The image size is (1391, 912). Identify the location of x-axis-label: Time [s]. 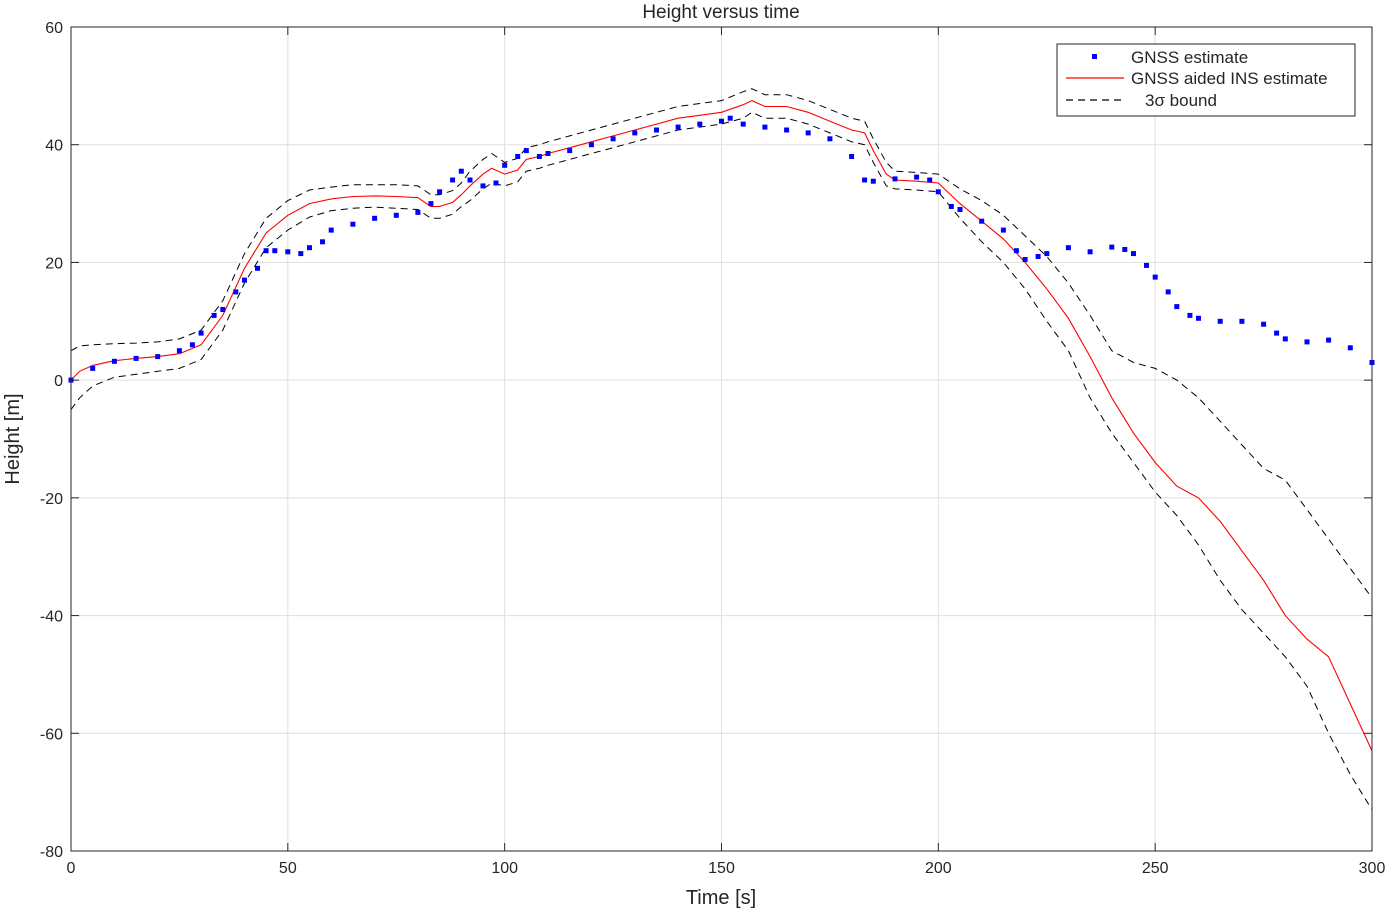
(721, 898).